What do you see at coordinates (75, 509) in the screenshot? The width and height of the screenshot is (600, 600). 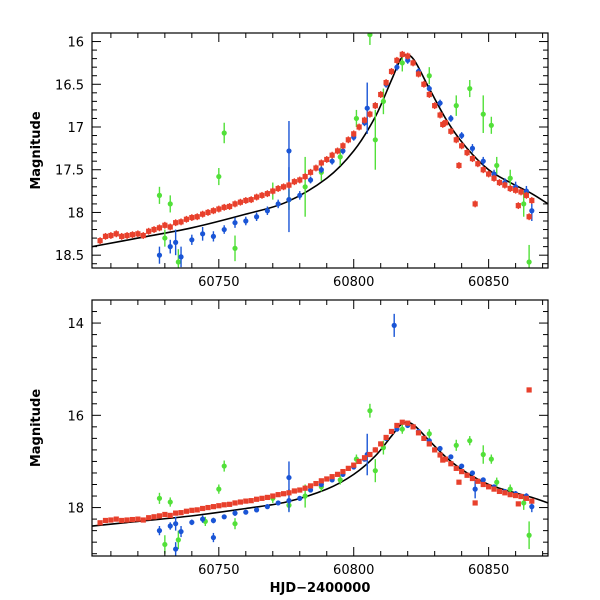 I see `y-tick-label: 18` at bounding box center [75, 509].